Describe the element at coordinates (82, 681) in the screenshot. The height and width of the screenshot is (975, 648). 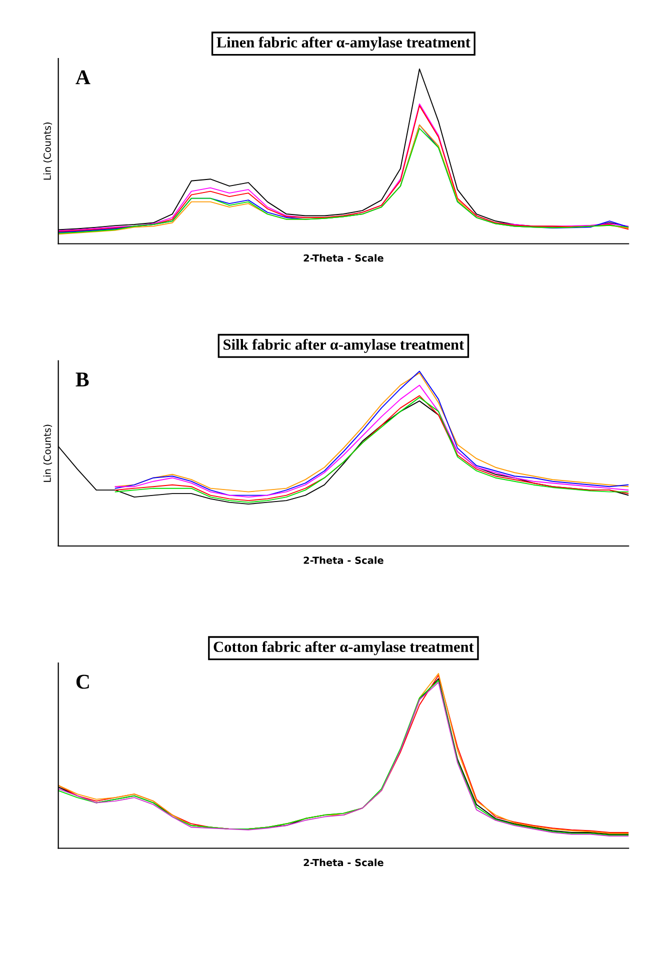
I see `annotation: C` at that location.